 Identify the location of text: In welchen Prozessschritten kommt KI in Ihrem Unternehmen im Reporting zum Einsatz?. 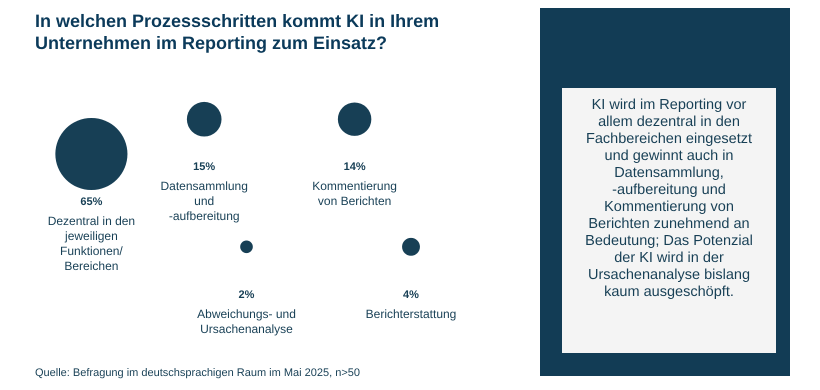
(237, 32).